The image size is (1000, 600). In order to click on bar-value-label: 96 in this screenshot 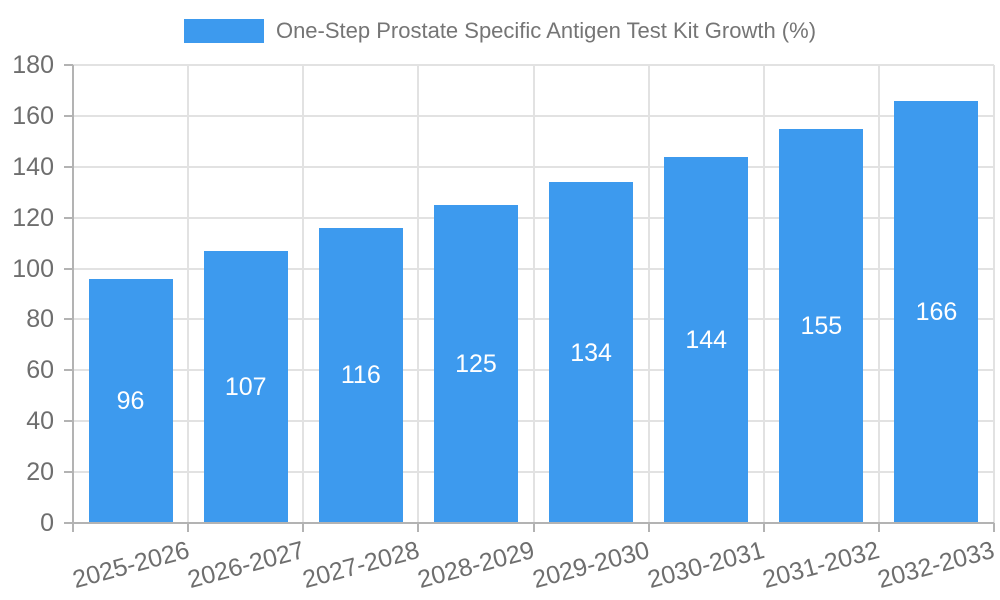, I will do `click(130, 400)`.